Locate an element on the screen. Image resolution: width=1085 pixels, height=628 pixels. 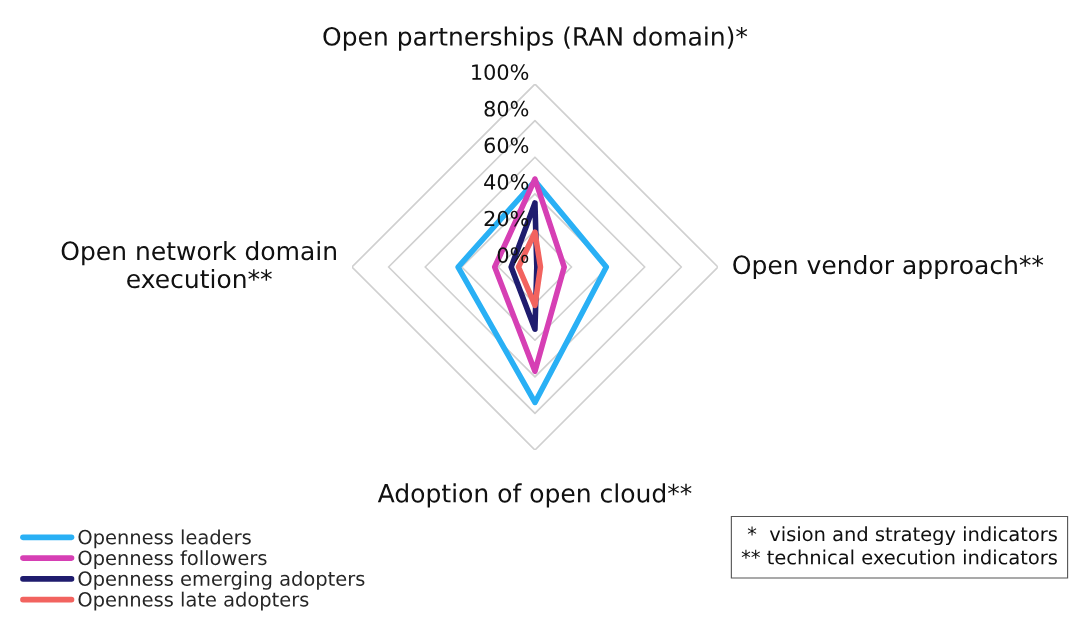
legend-label: Openness emerging adopters is located at coordinates (221, 580).